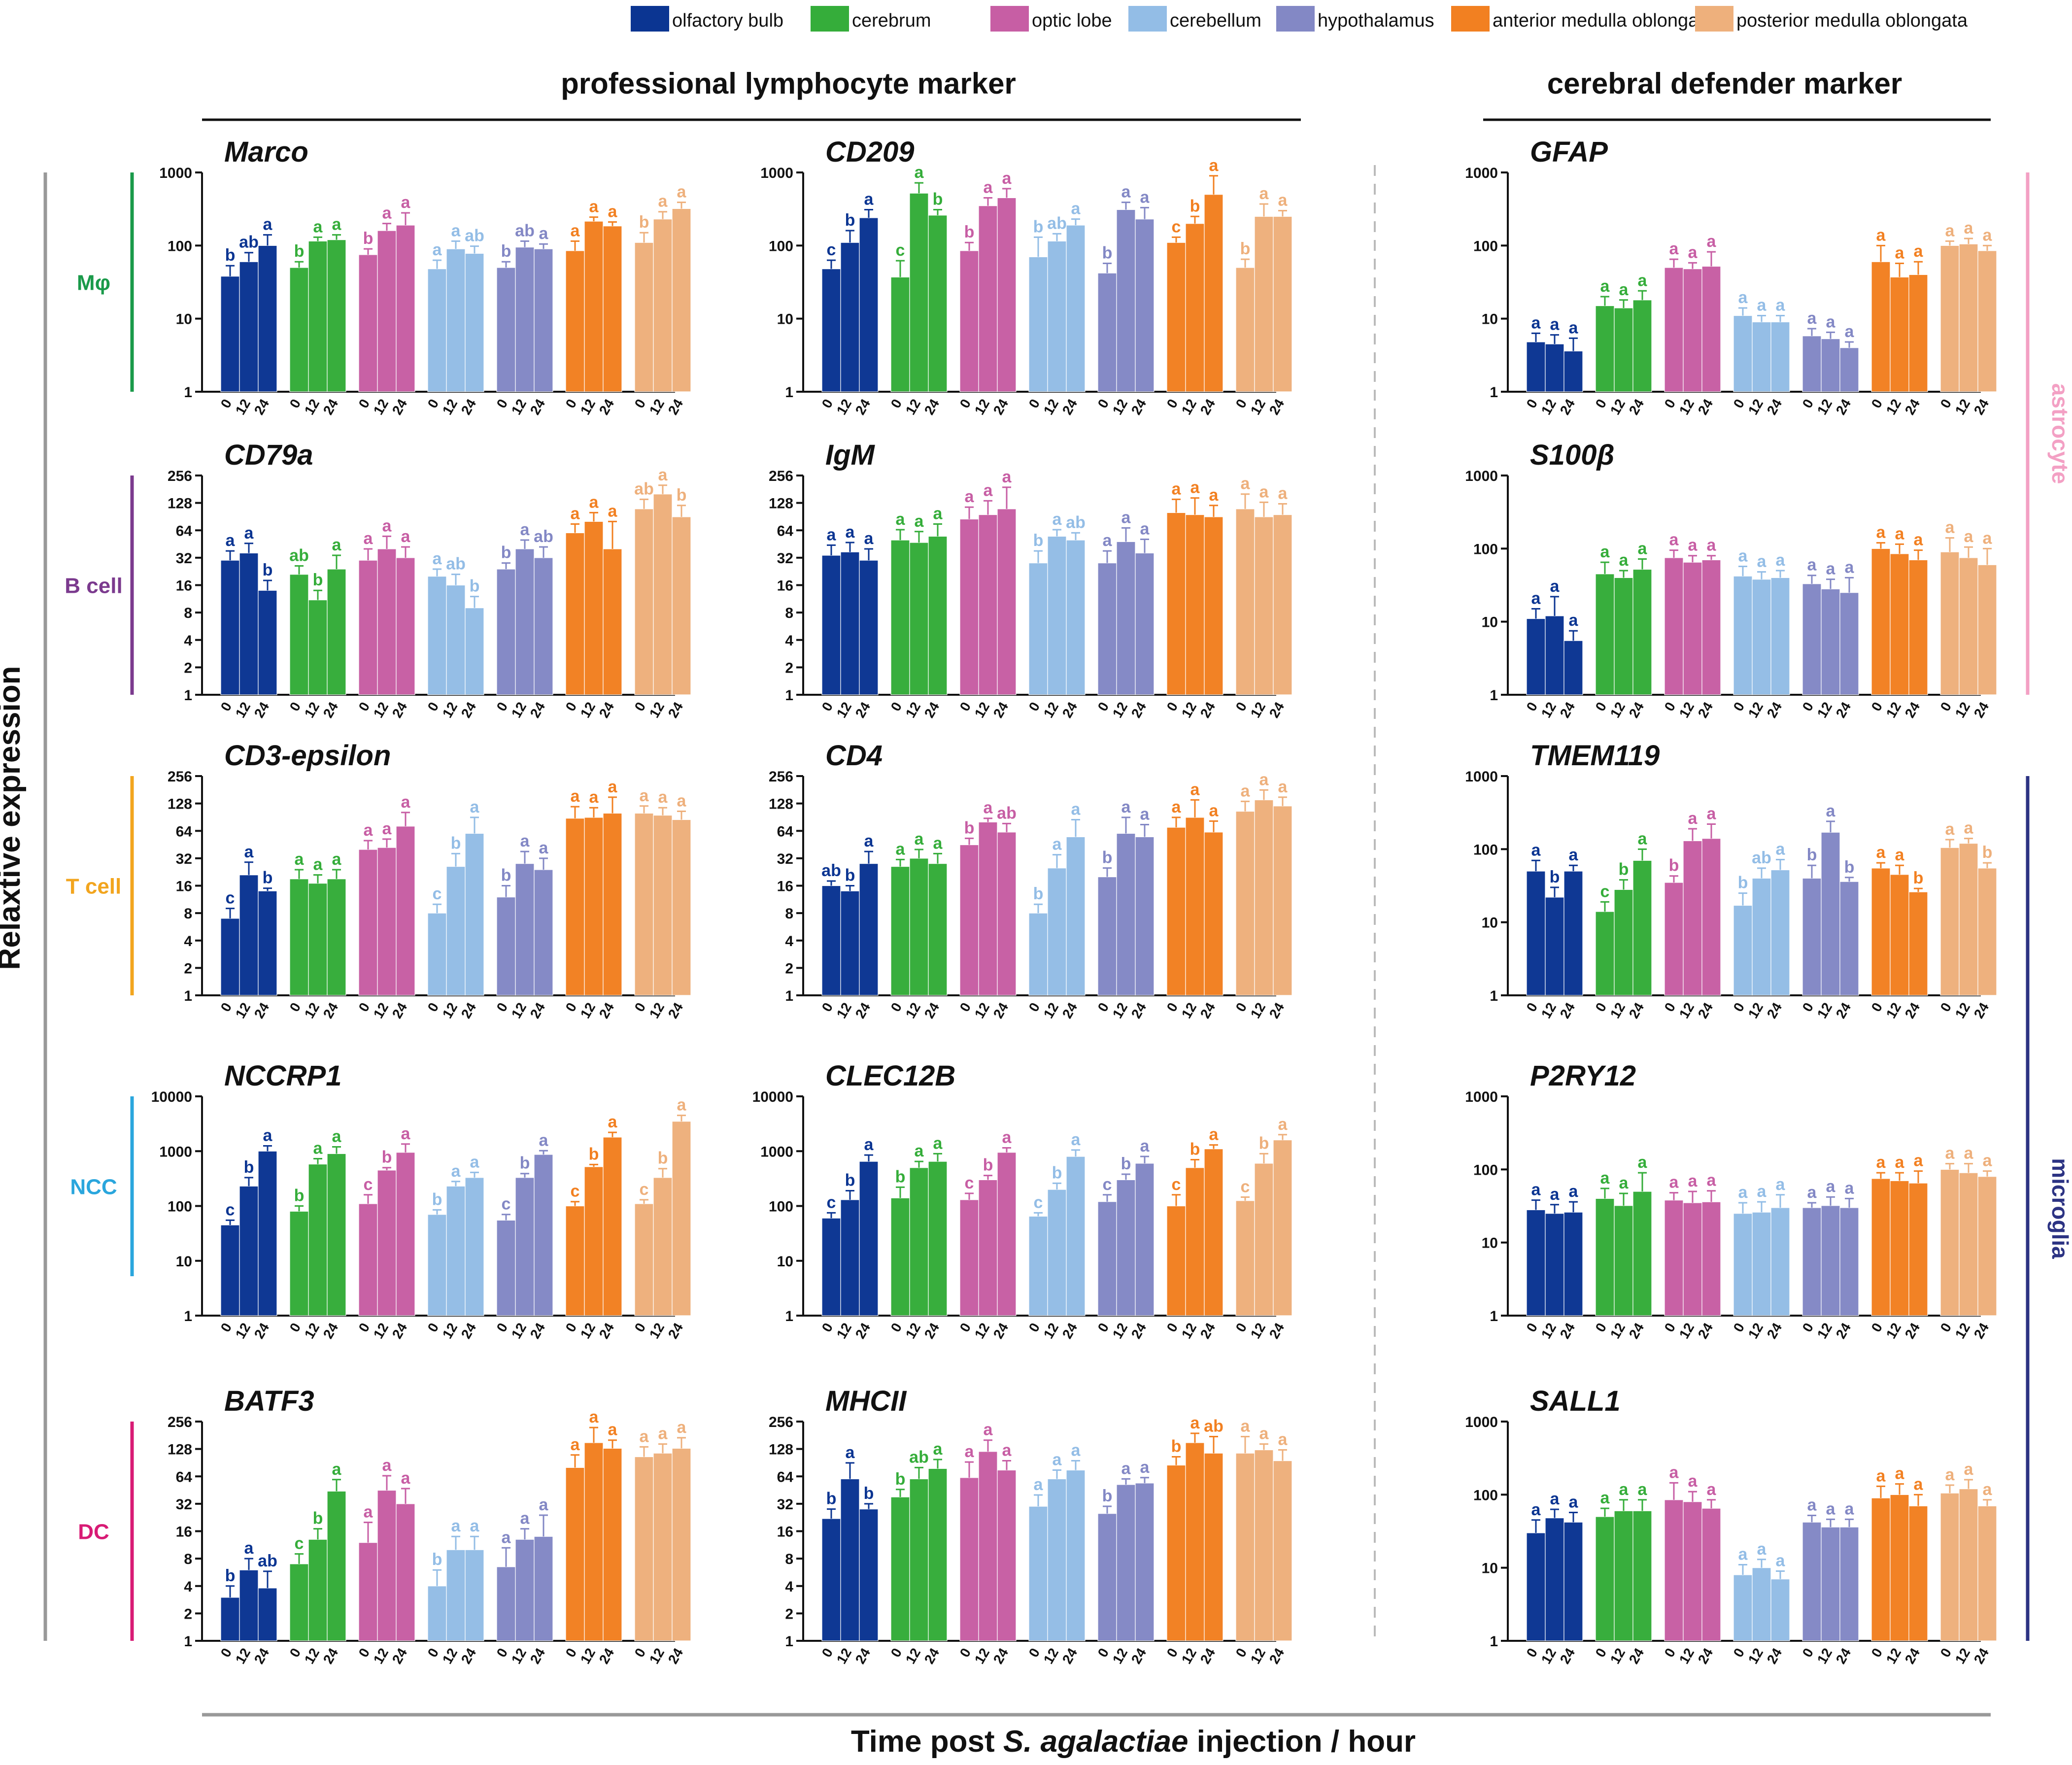  Describe the element at coordinates (1595, 756) in the screenshot. I see `chart-title: TMEM119` at that location.